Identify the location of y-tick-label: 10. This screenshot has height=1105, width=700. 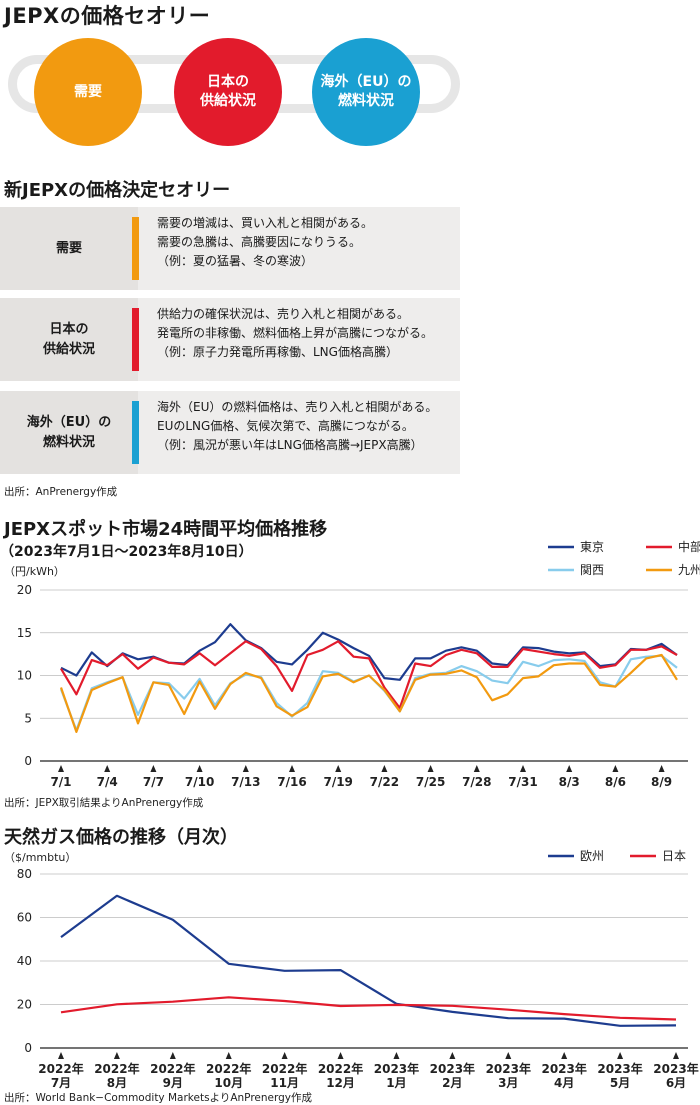
(24, 676).